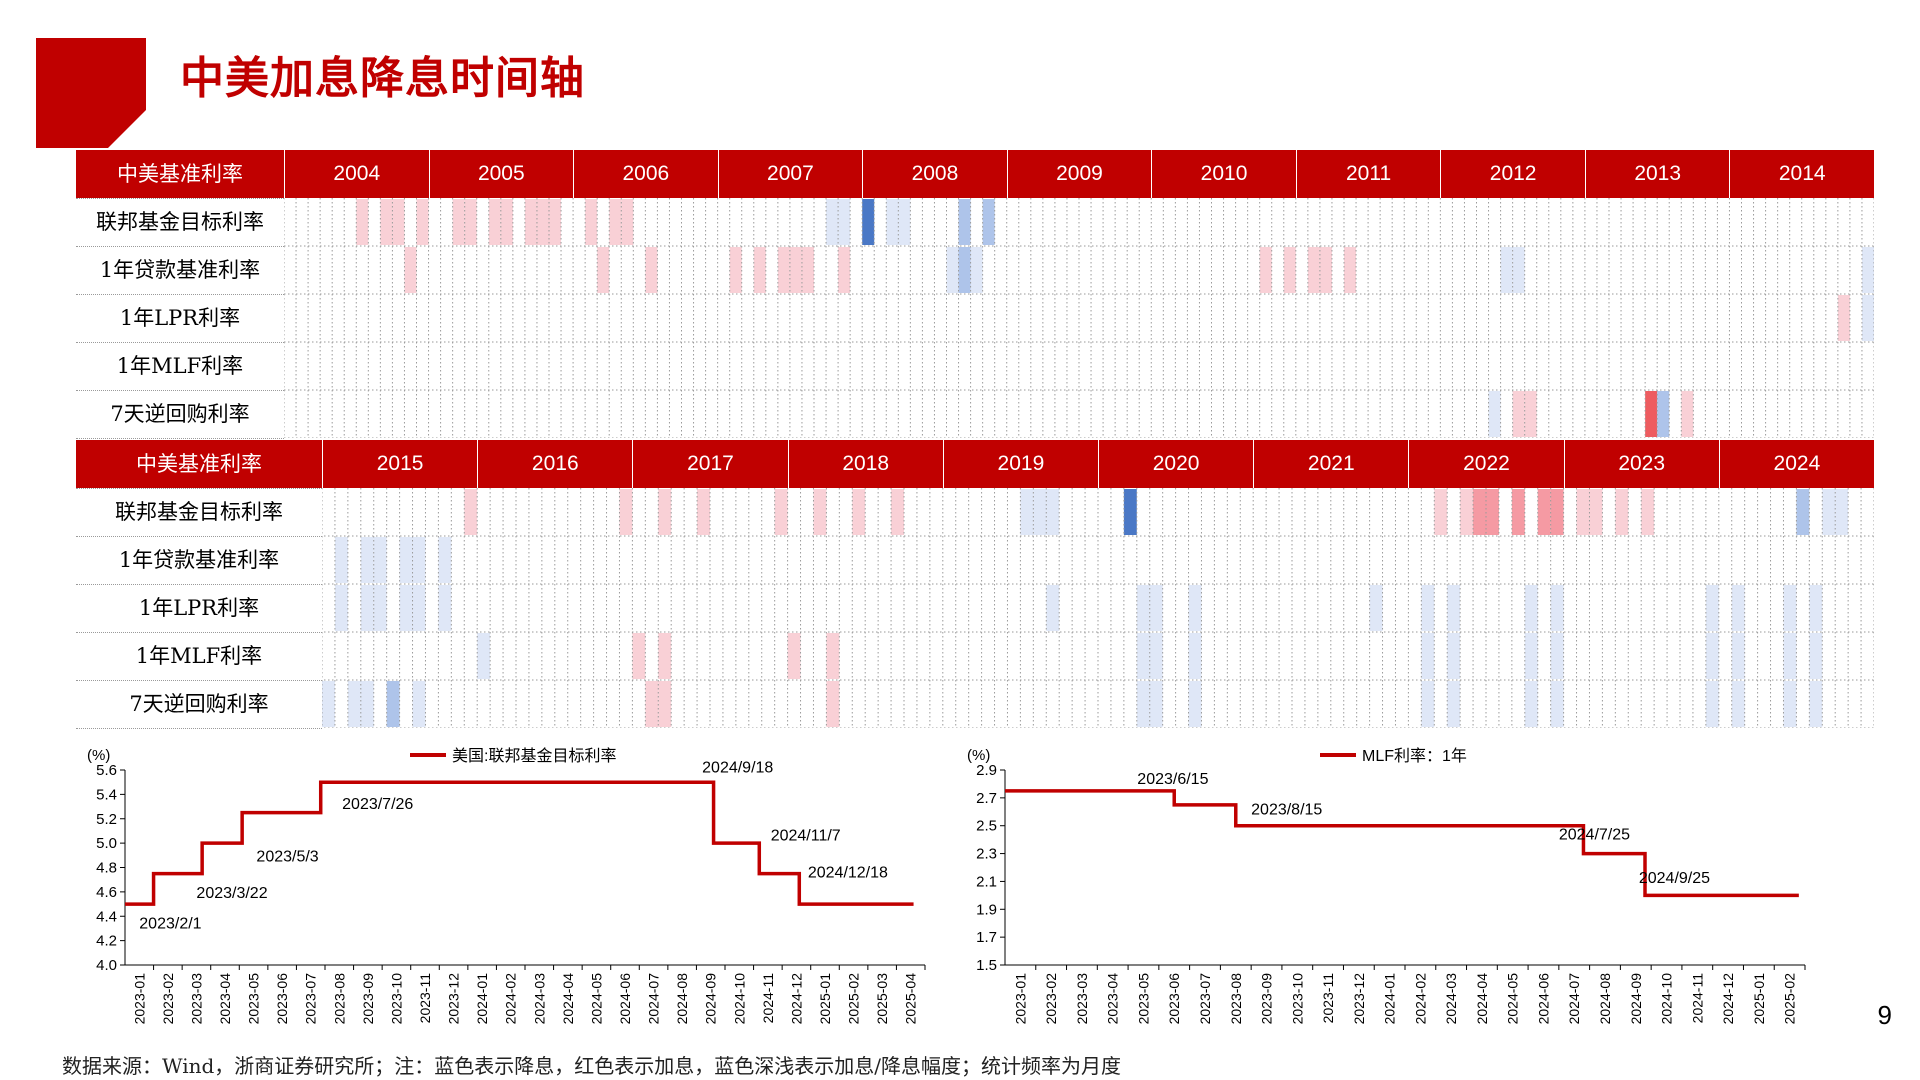  I want to click on year-header: 2021, so click(1330, 464).